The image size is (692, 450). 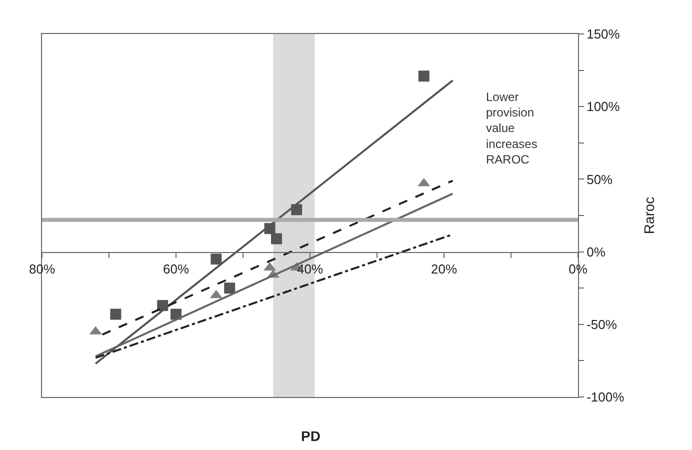 I want to click on x-tick-label: 60%, so click(x=176, y=268).